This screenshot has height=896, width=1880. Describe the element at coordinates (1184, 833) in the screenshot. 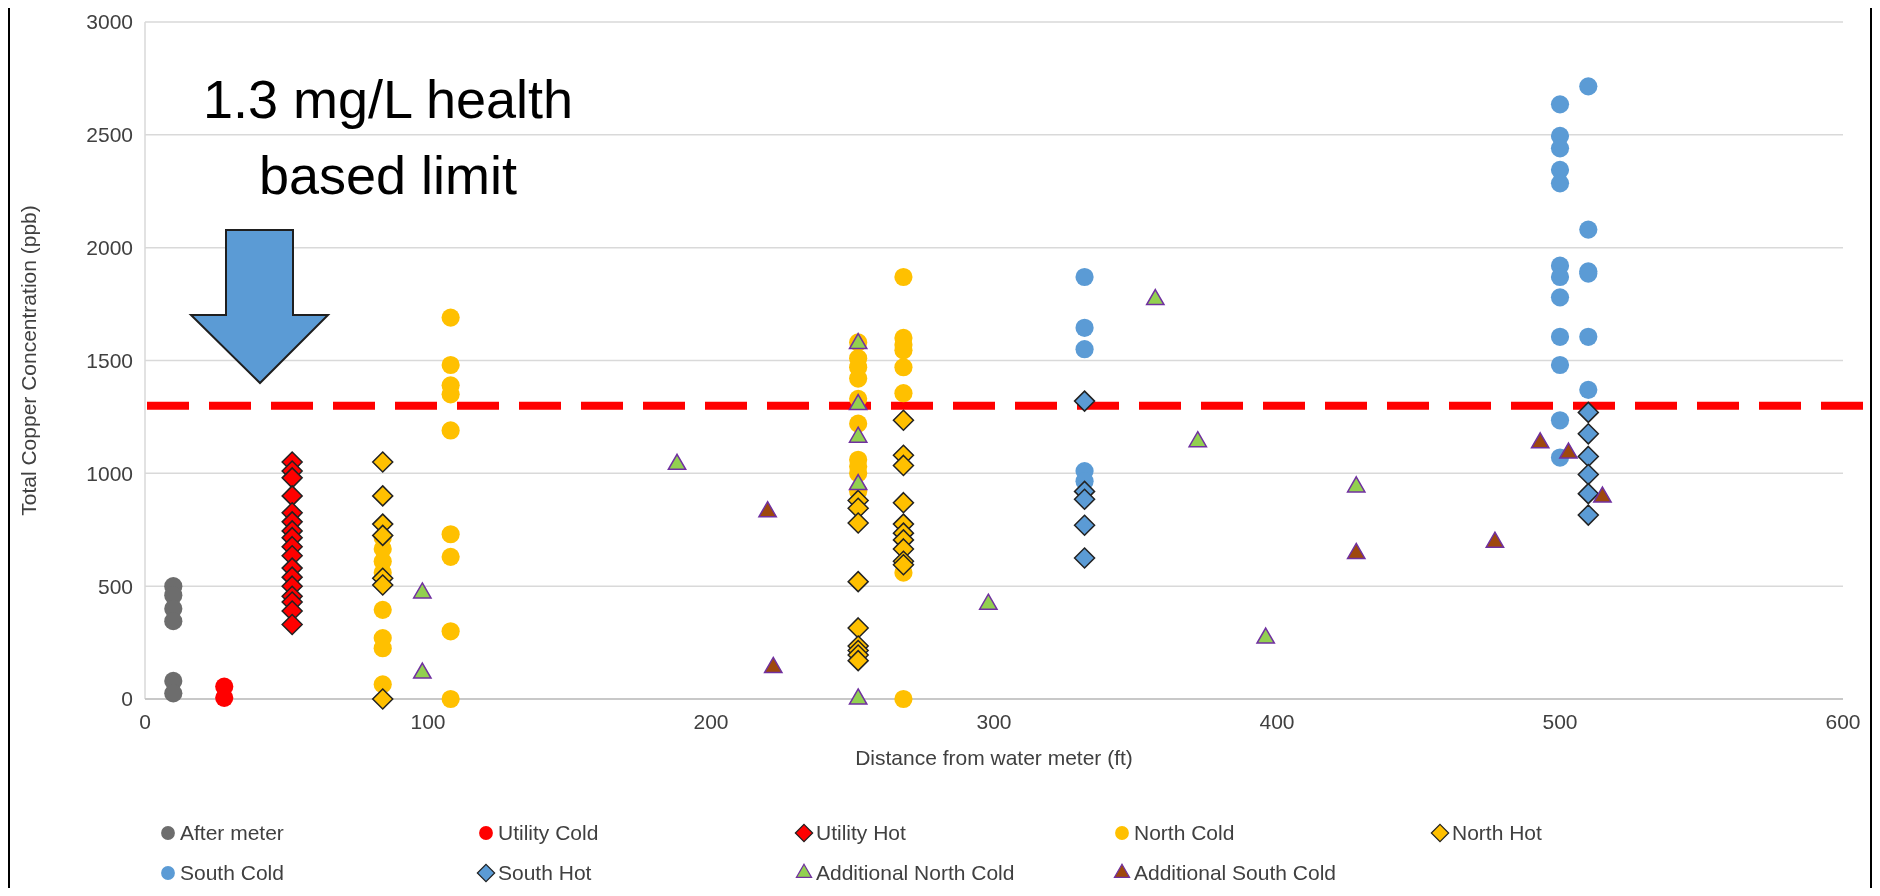

I see `legend-label: North Cold` at that location.